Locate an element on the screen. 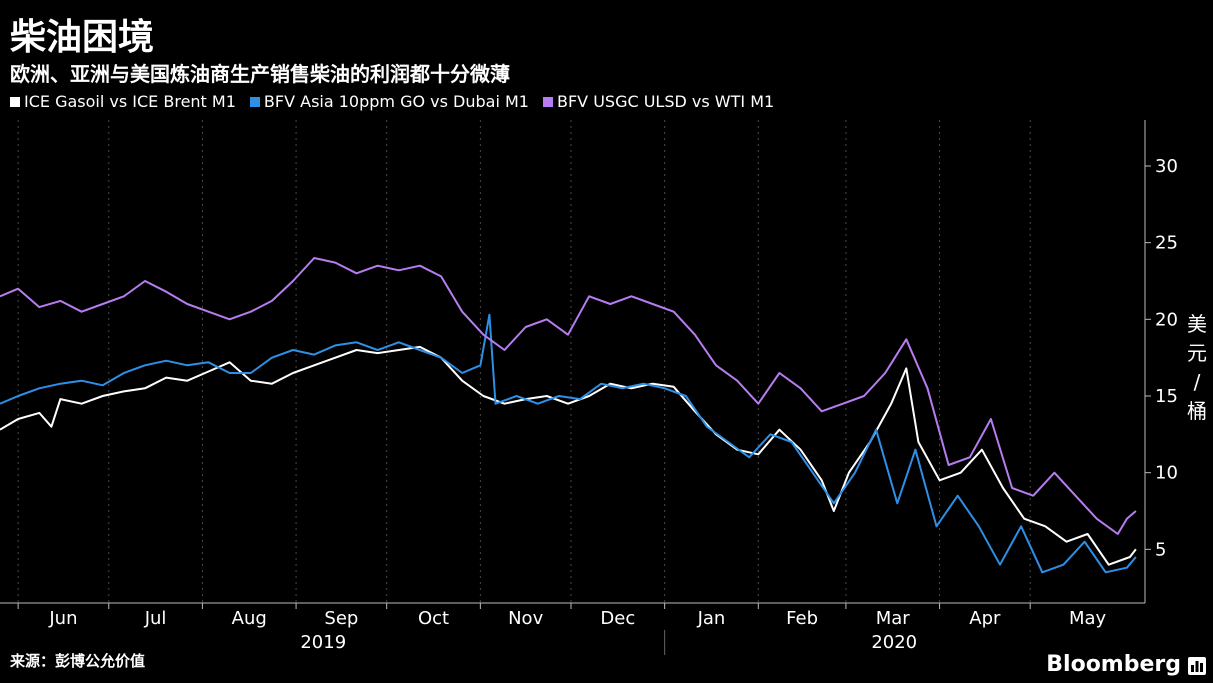 The image size is (1213, 683). y-unit-char: 美 is located at coordinates (1197, 324).